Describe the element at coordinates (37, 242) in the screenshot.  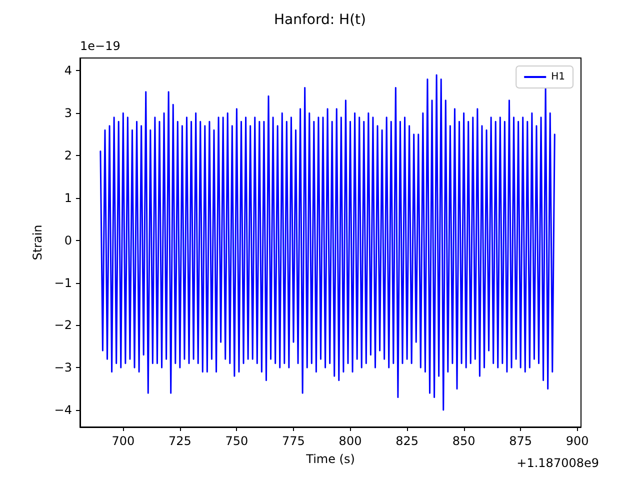
I see `y-axis-title: Strain` at that location.